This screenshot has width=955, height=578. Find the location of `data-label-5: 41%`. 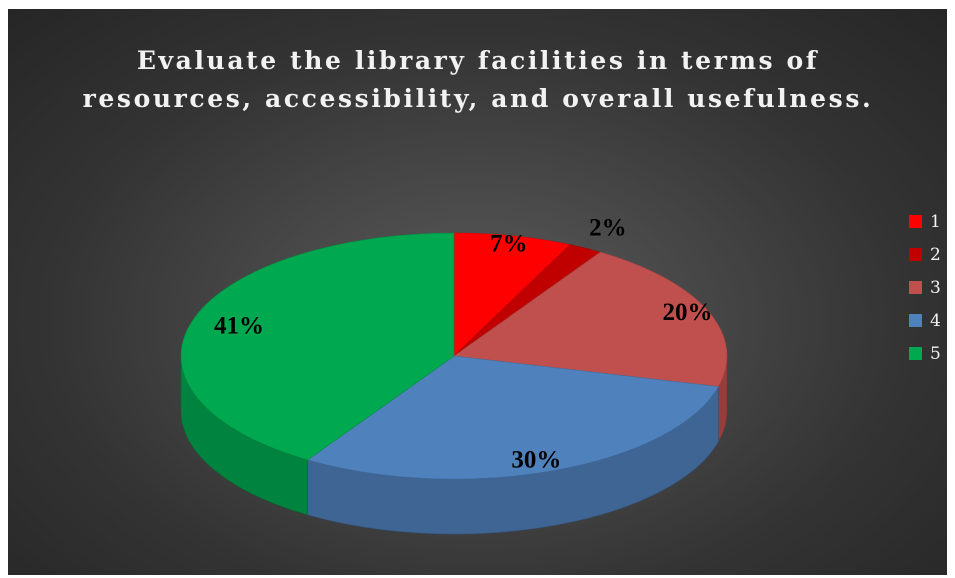

data-label-5: 41% is located at coordinates (239, 326).